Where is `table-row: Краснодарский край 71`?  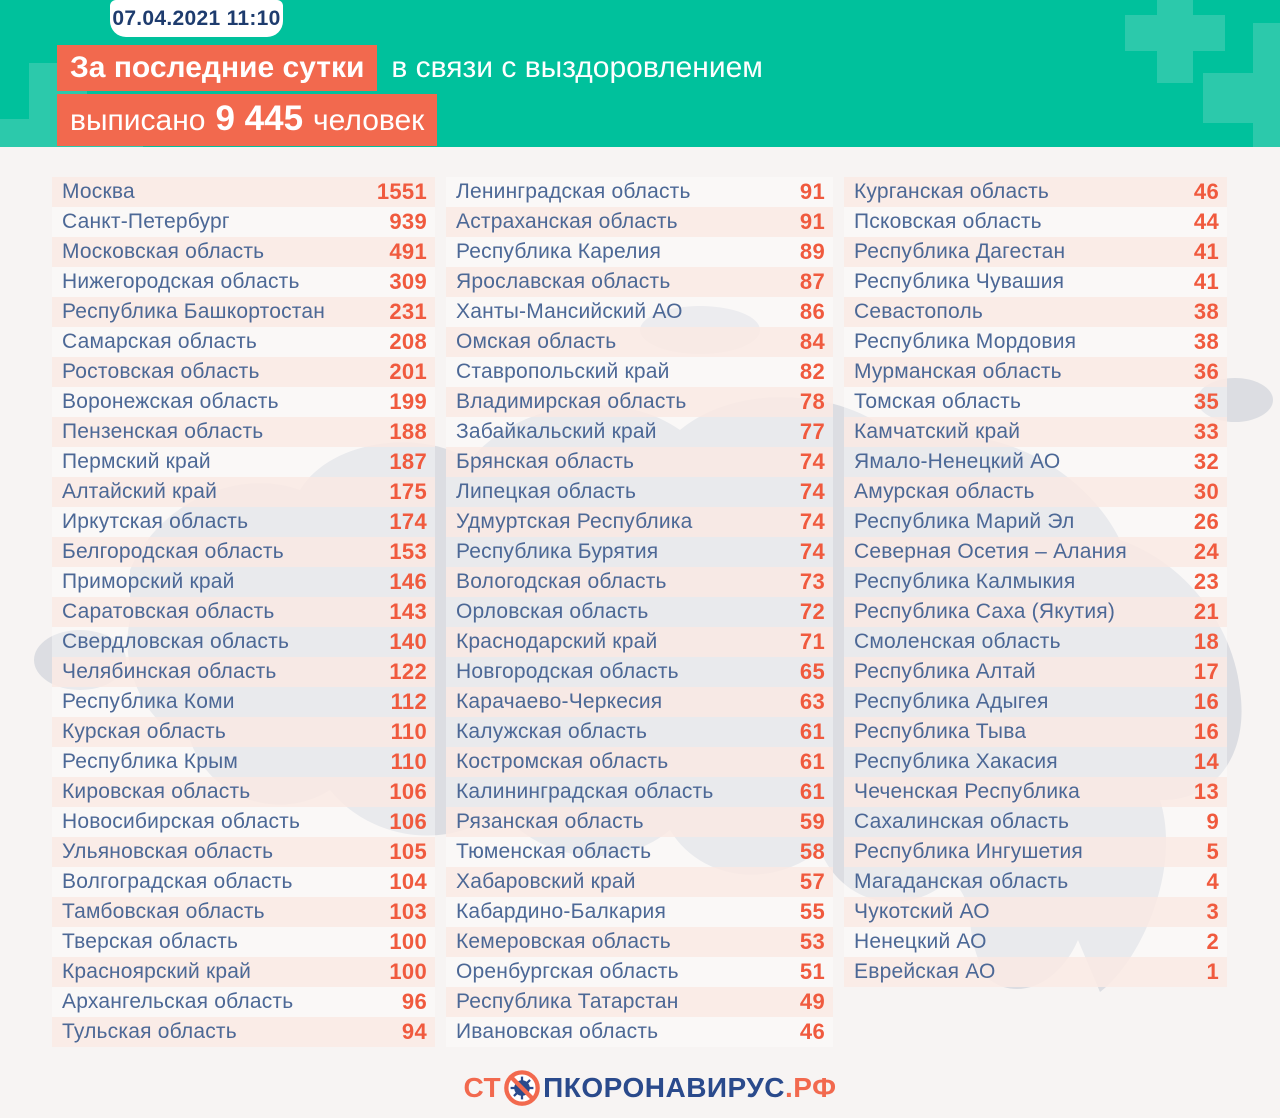 table-row: Краснодарский край 71 is located at coordinates (639, 642).